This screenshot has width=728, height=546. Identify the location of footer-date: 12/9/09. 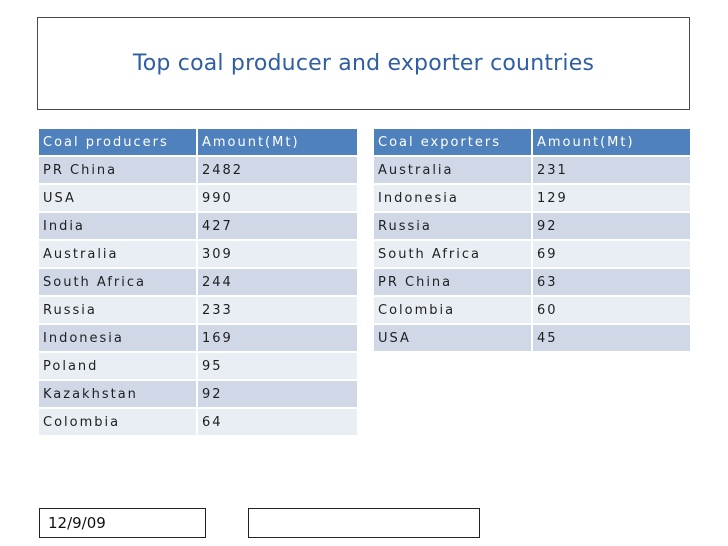
(77, 523).